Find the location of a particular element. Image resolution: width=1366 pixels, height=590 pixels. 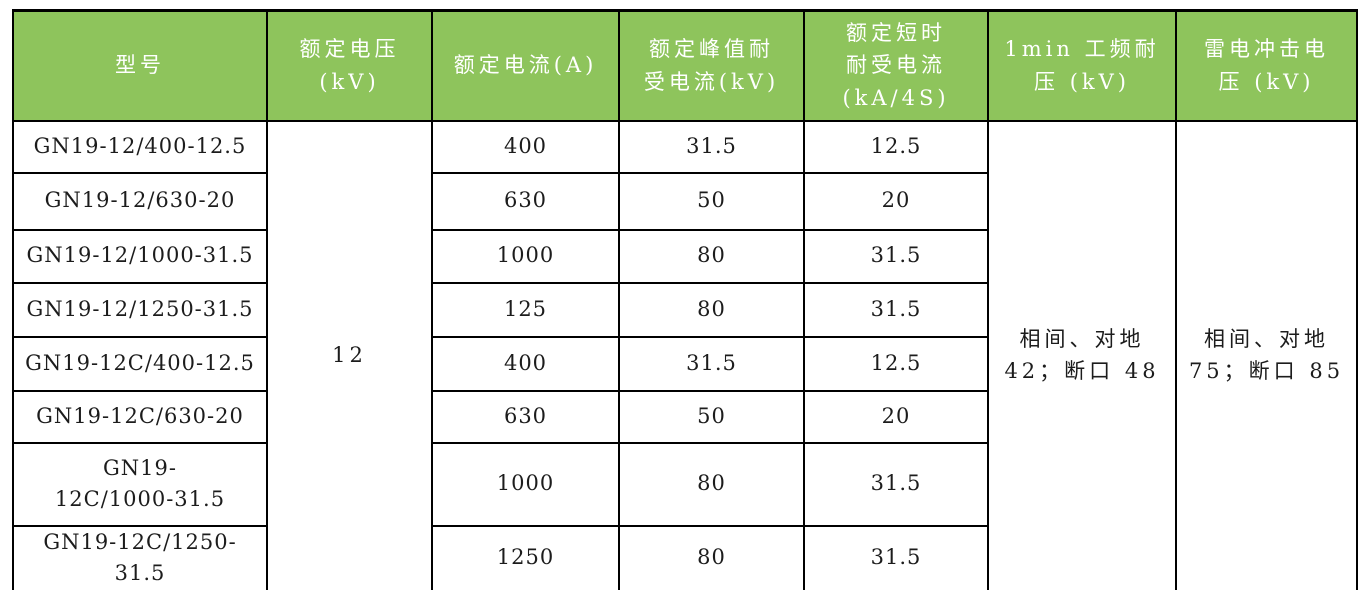

header-short-time-current: 额定短时 耐受电流 (kA/4S) is located at coordinates (896, 65).